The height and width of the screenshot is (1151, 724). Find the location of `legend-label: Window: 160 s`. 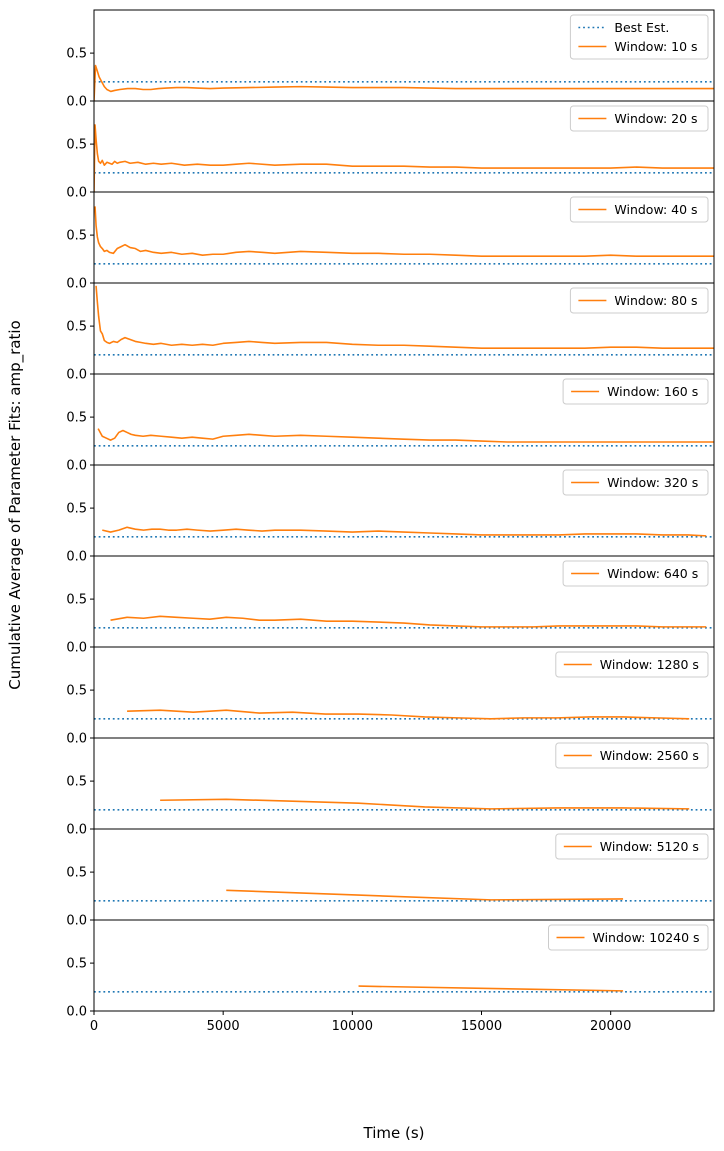

legend-label: Window: 160 s is located at coordinates (652, 391).